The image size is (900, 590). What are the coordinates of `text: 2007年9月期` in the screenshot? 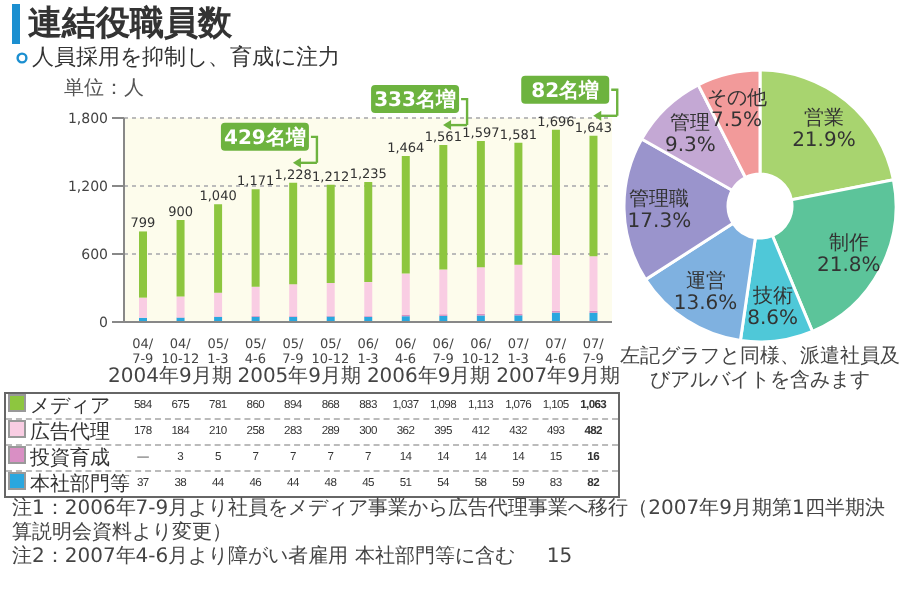 It's located at (558, 378).